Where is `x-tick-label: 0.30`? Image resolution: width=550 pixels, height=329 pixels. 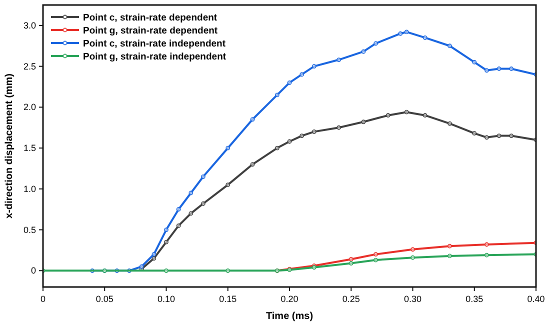
x-tick-label: 0.30 is located at coordinates (413, 299).